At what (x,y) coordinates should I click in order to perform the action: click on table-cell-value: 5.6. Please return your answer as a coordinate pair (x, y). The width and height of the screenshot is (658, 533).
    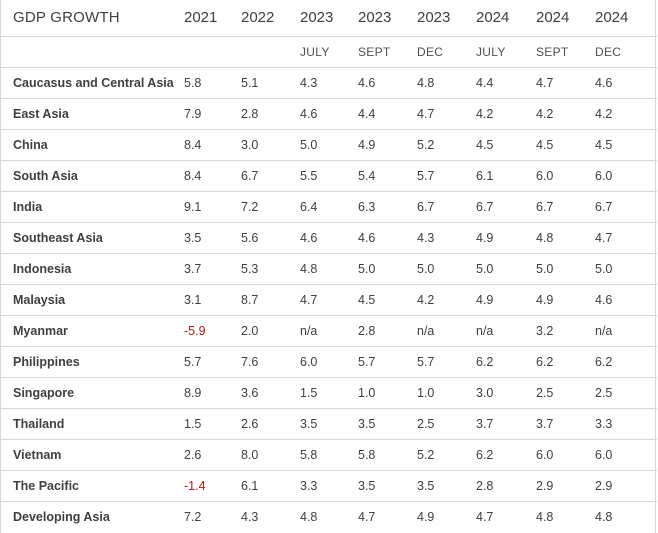
    Looking at the image, I should click on (270, 237).